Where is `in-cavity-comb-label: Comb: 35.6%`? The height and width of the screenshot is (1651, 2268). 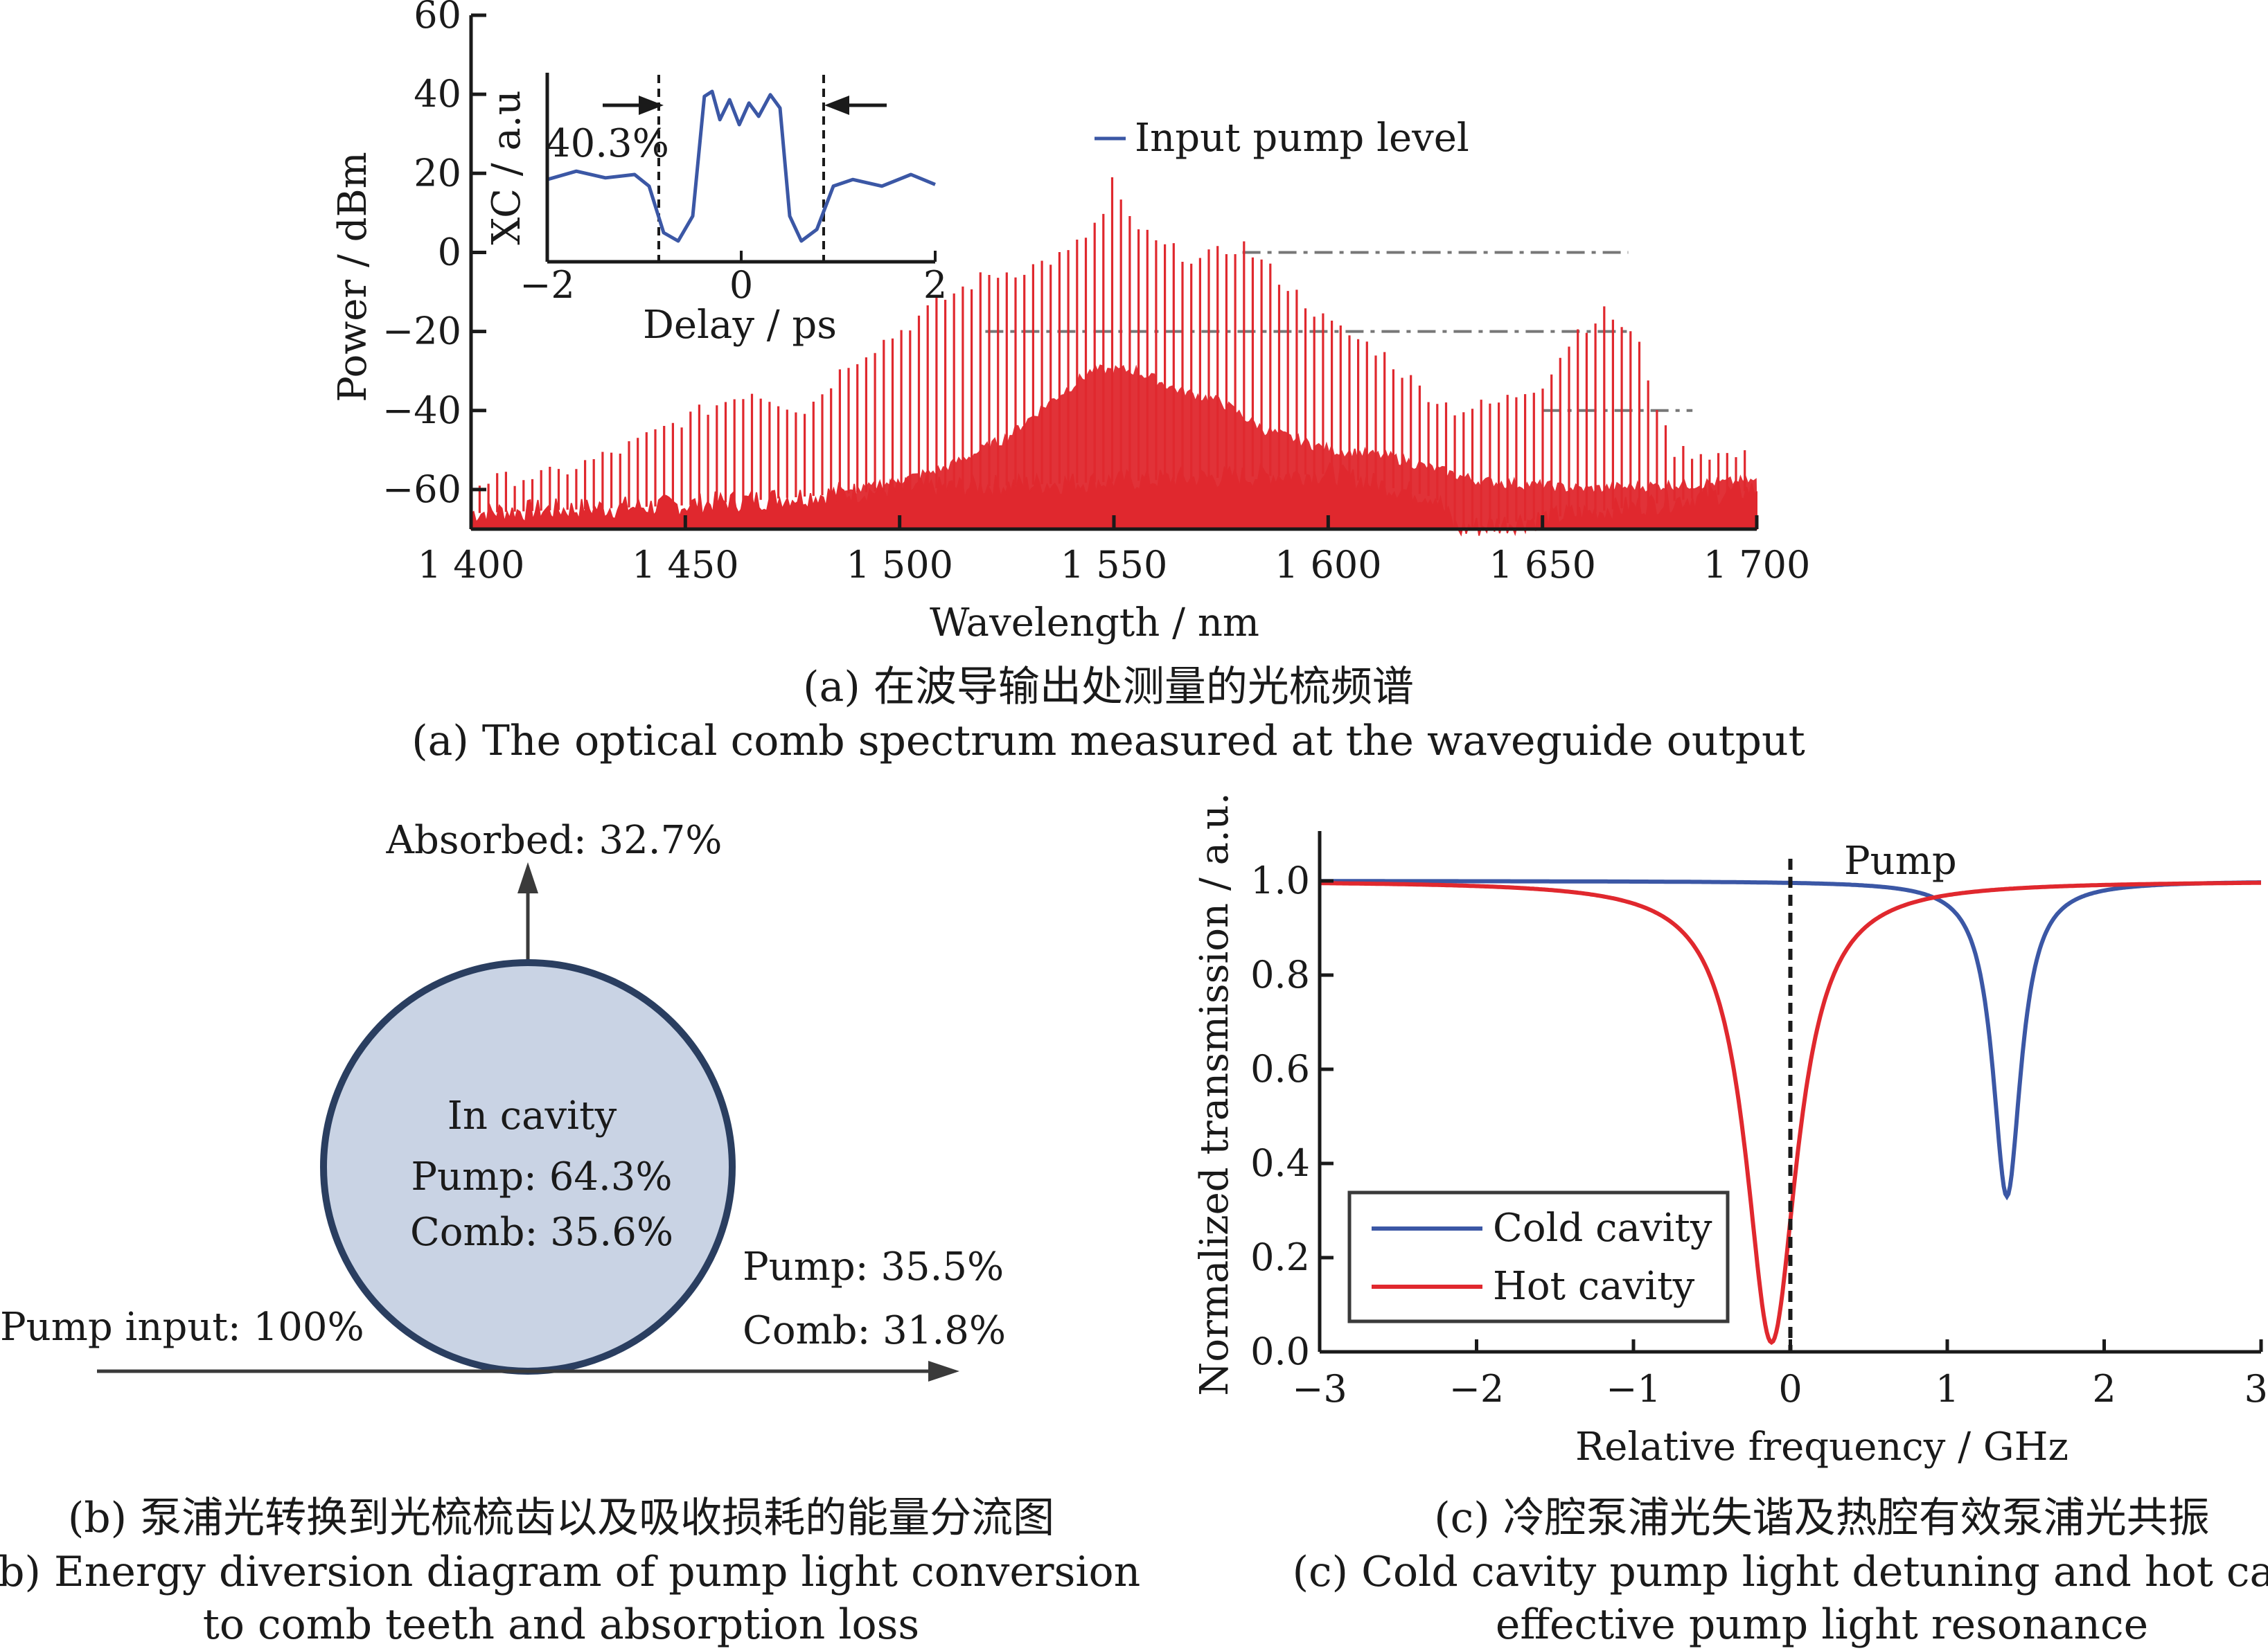
in-cavity-comb-label: Comb: 35.6% is located at coordinates (541, 1232).